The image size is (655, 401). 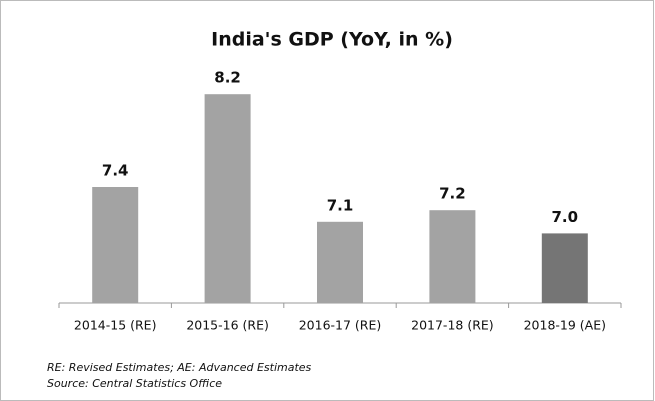 What do you see at coordinates (332, 40) in the screenshot?
I see `chart-title: India's GDP (YoY, in %)` at bounding box center [332, 40].